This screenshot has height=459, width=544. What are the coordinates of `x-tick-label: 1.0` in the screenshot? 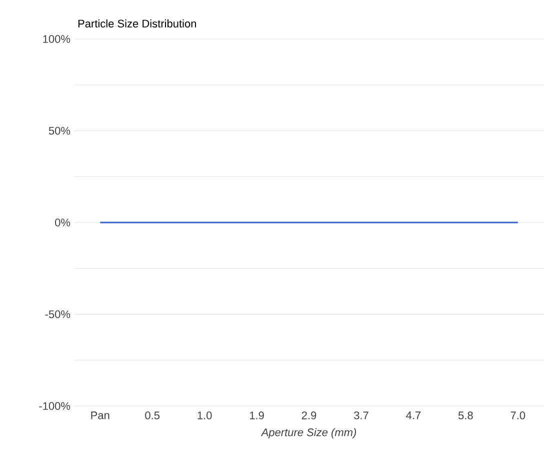 It's located at (205, 416).